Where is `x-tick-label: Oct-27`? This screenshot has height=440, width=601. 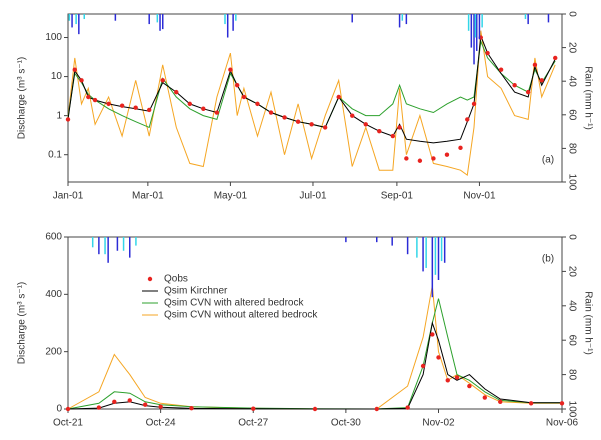 x-tick-label: Oct-27 is located at coordinates (253, 423).